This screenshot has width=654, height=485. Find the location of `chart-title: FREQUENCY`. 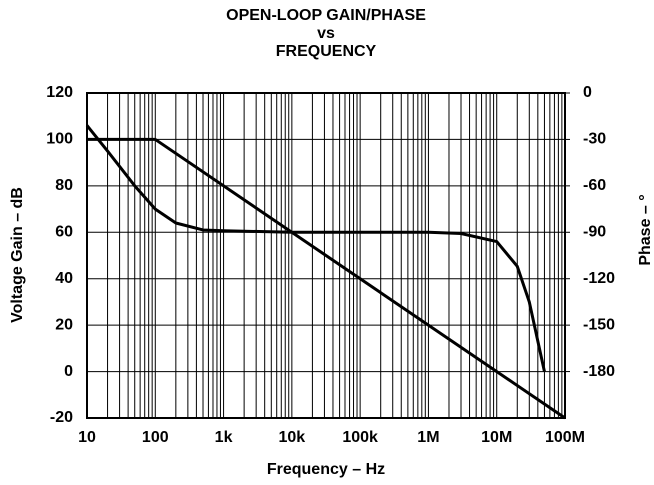

chart-title: FREQUENCY is located at coordinates (326, 51).